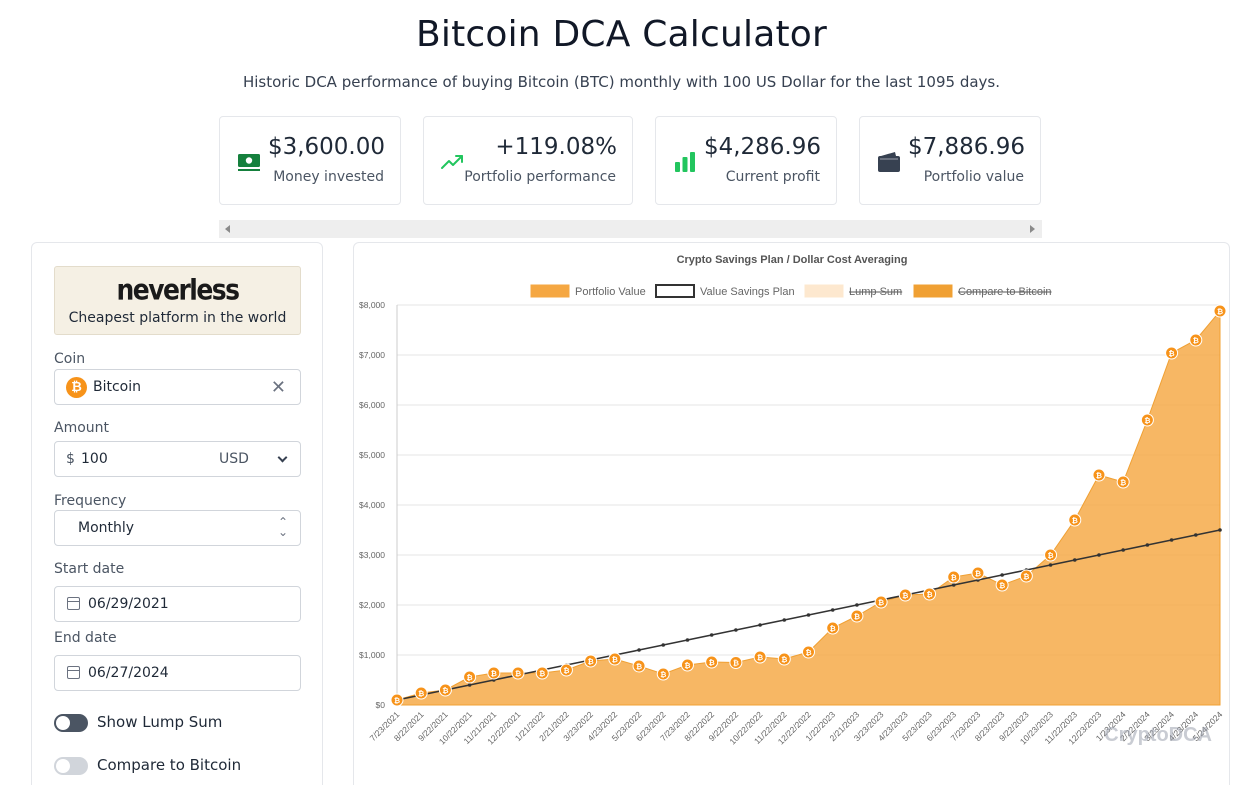  Describe the element at coordinates (973, 177) in the screenshot. I see `stat-label: Portfolio value` at that location.